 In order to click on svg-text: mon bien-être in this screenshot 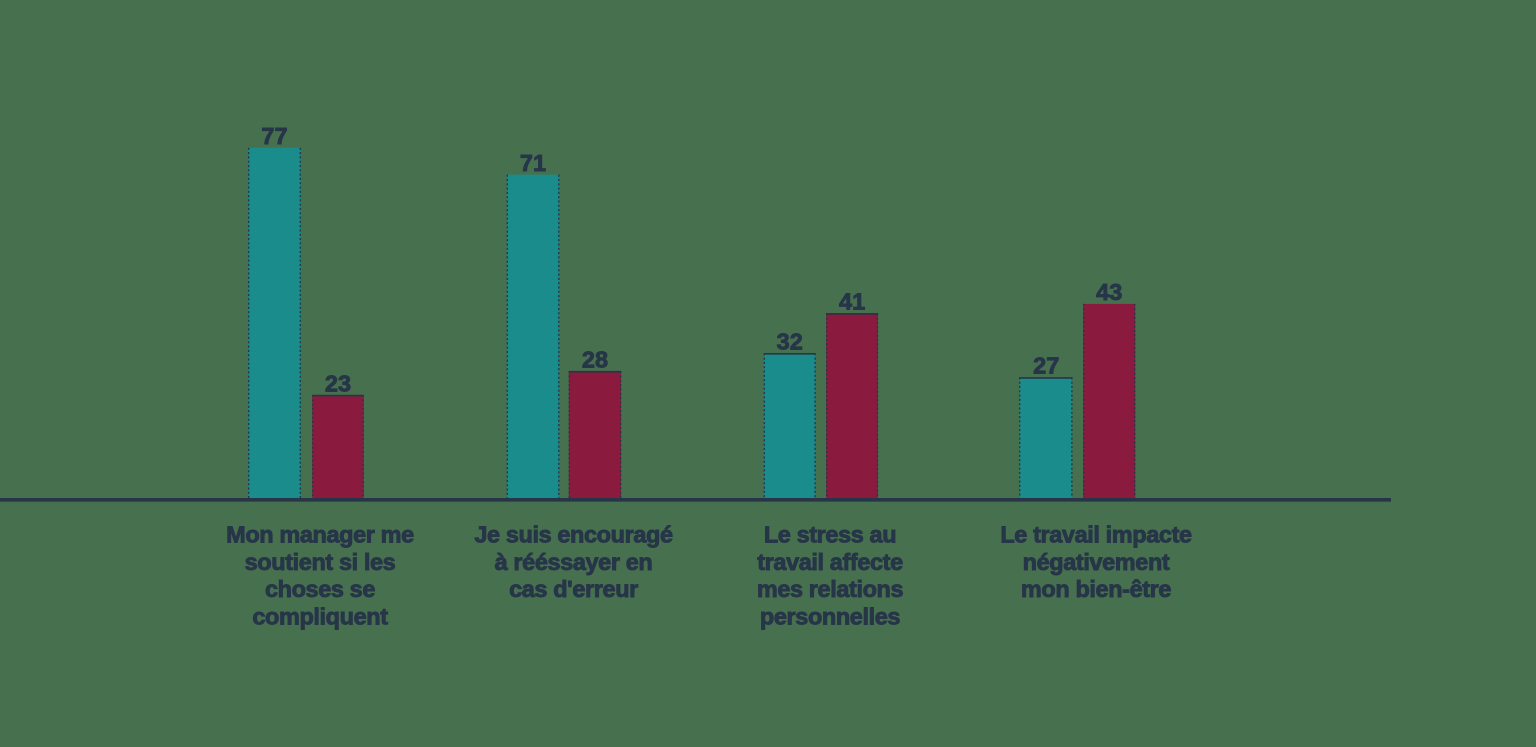, I will do `click(1096, 589)`.